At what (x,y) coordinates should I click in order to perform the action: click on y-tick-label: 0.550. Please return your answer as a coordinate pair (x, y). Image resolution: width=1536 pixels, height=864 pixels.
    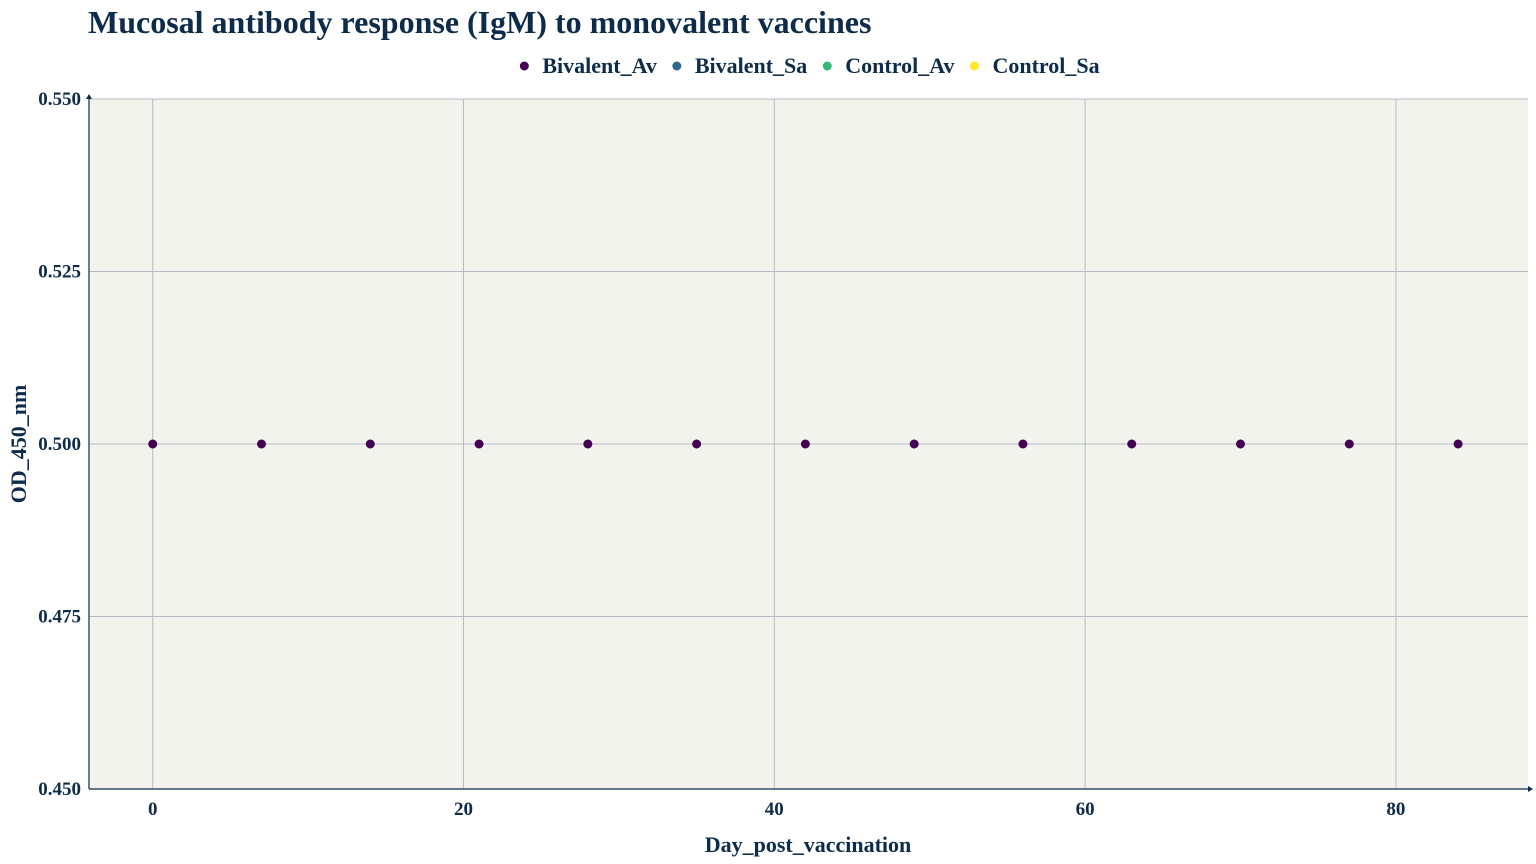
    Looking at the image, I should click on (59, 99).